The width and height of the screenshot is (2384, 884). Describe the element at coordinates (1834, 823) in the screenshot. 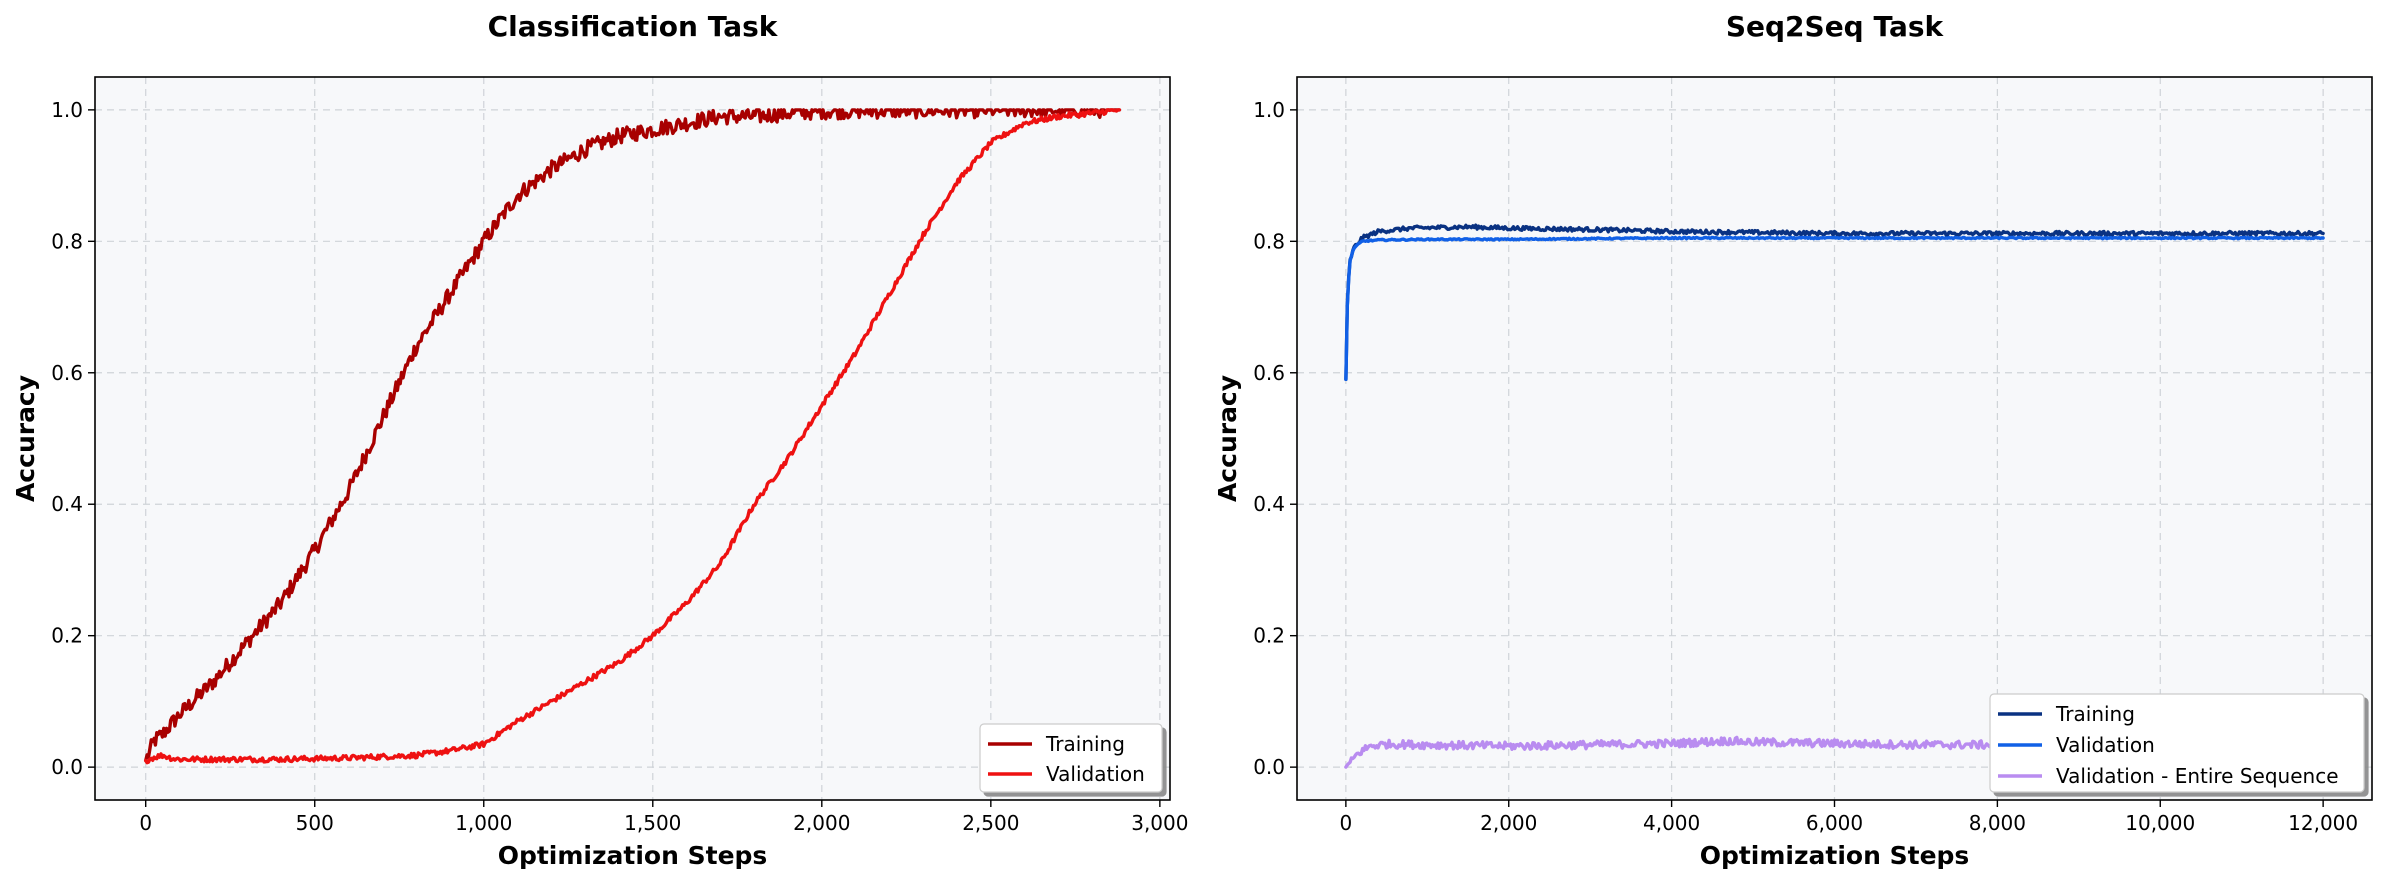

I see `x-tick-label: 6,000` at that location.